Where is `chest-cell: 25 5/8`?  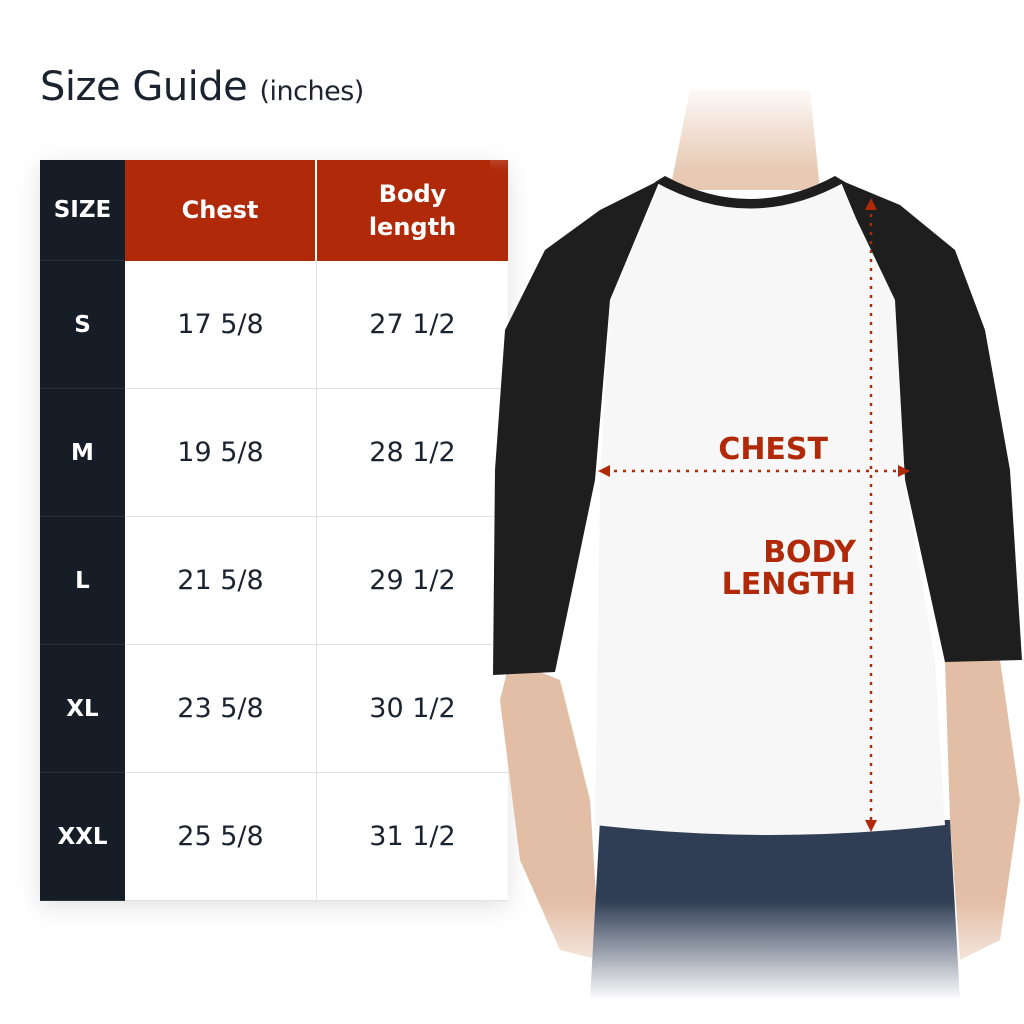
chest-cell: 25 5/8 is located at coordinates (221, 837).